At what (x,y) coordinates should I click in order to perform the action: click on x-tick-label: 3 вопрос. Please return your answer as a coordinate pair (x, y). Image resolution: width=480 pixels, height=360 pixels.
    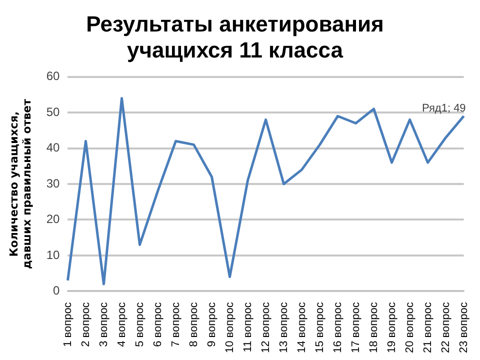
    Looking at the image, I should click on (104, 324).